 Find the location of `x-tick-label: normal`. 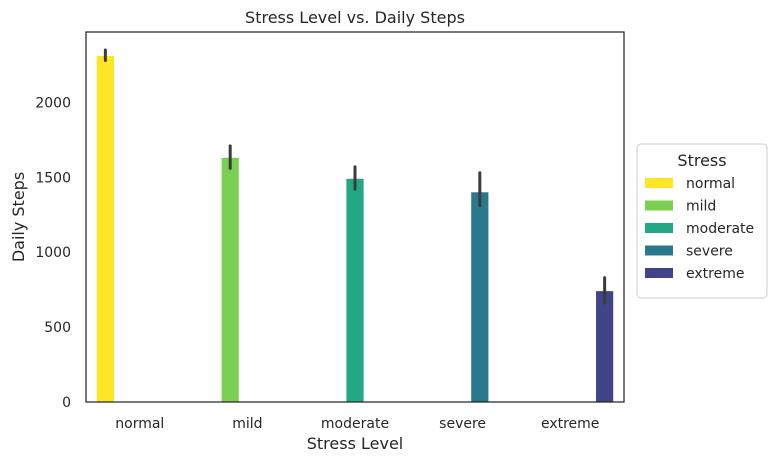

x-tick-label: normal is located at coordinates (139, 424).